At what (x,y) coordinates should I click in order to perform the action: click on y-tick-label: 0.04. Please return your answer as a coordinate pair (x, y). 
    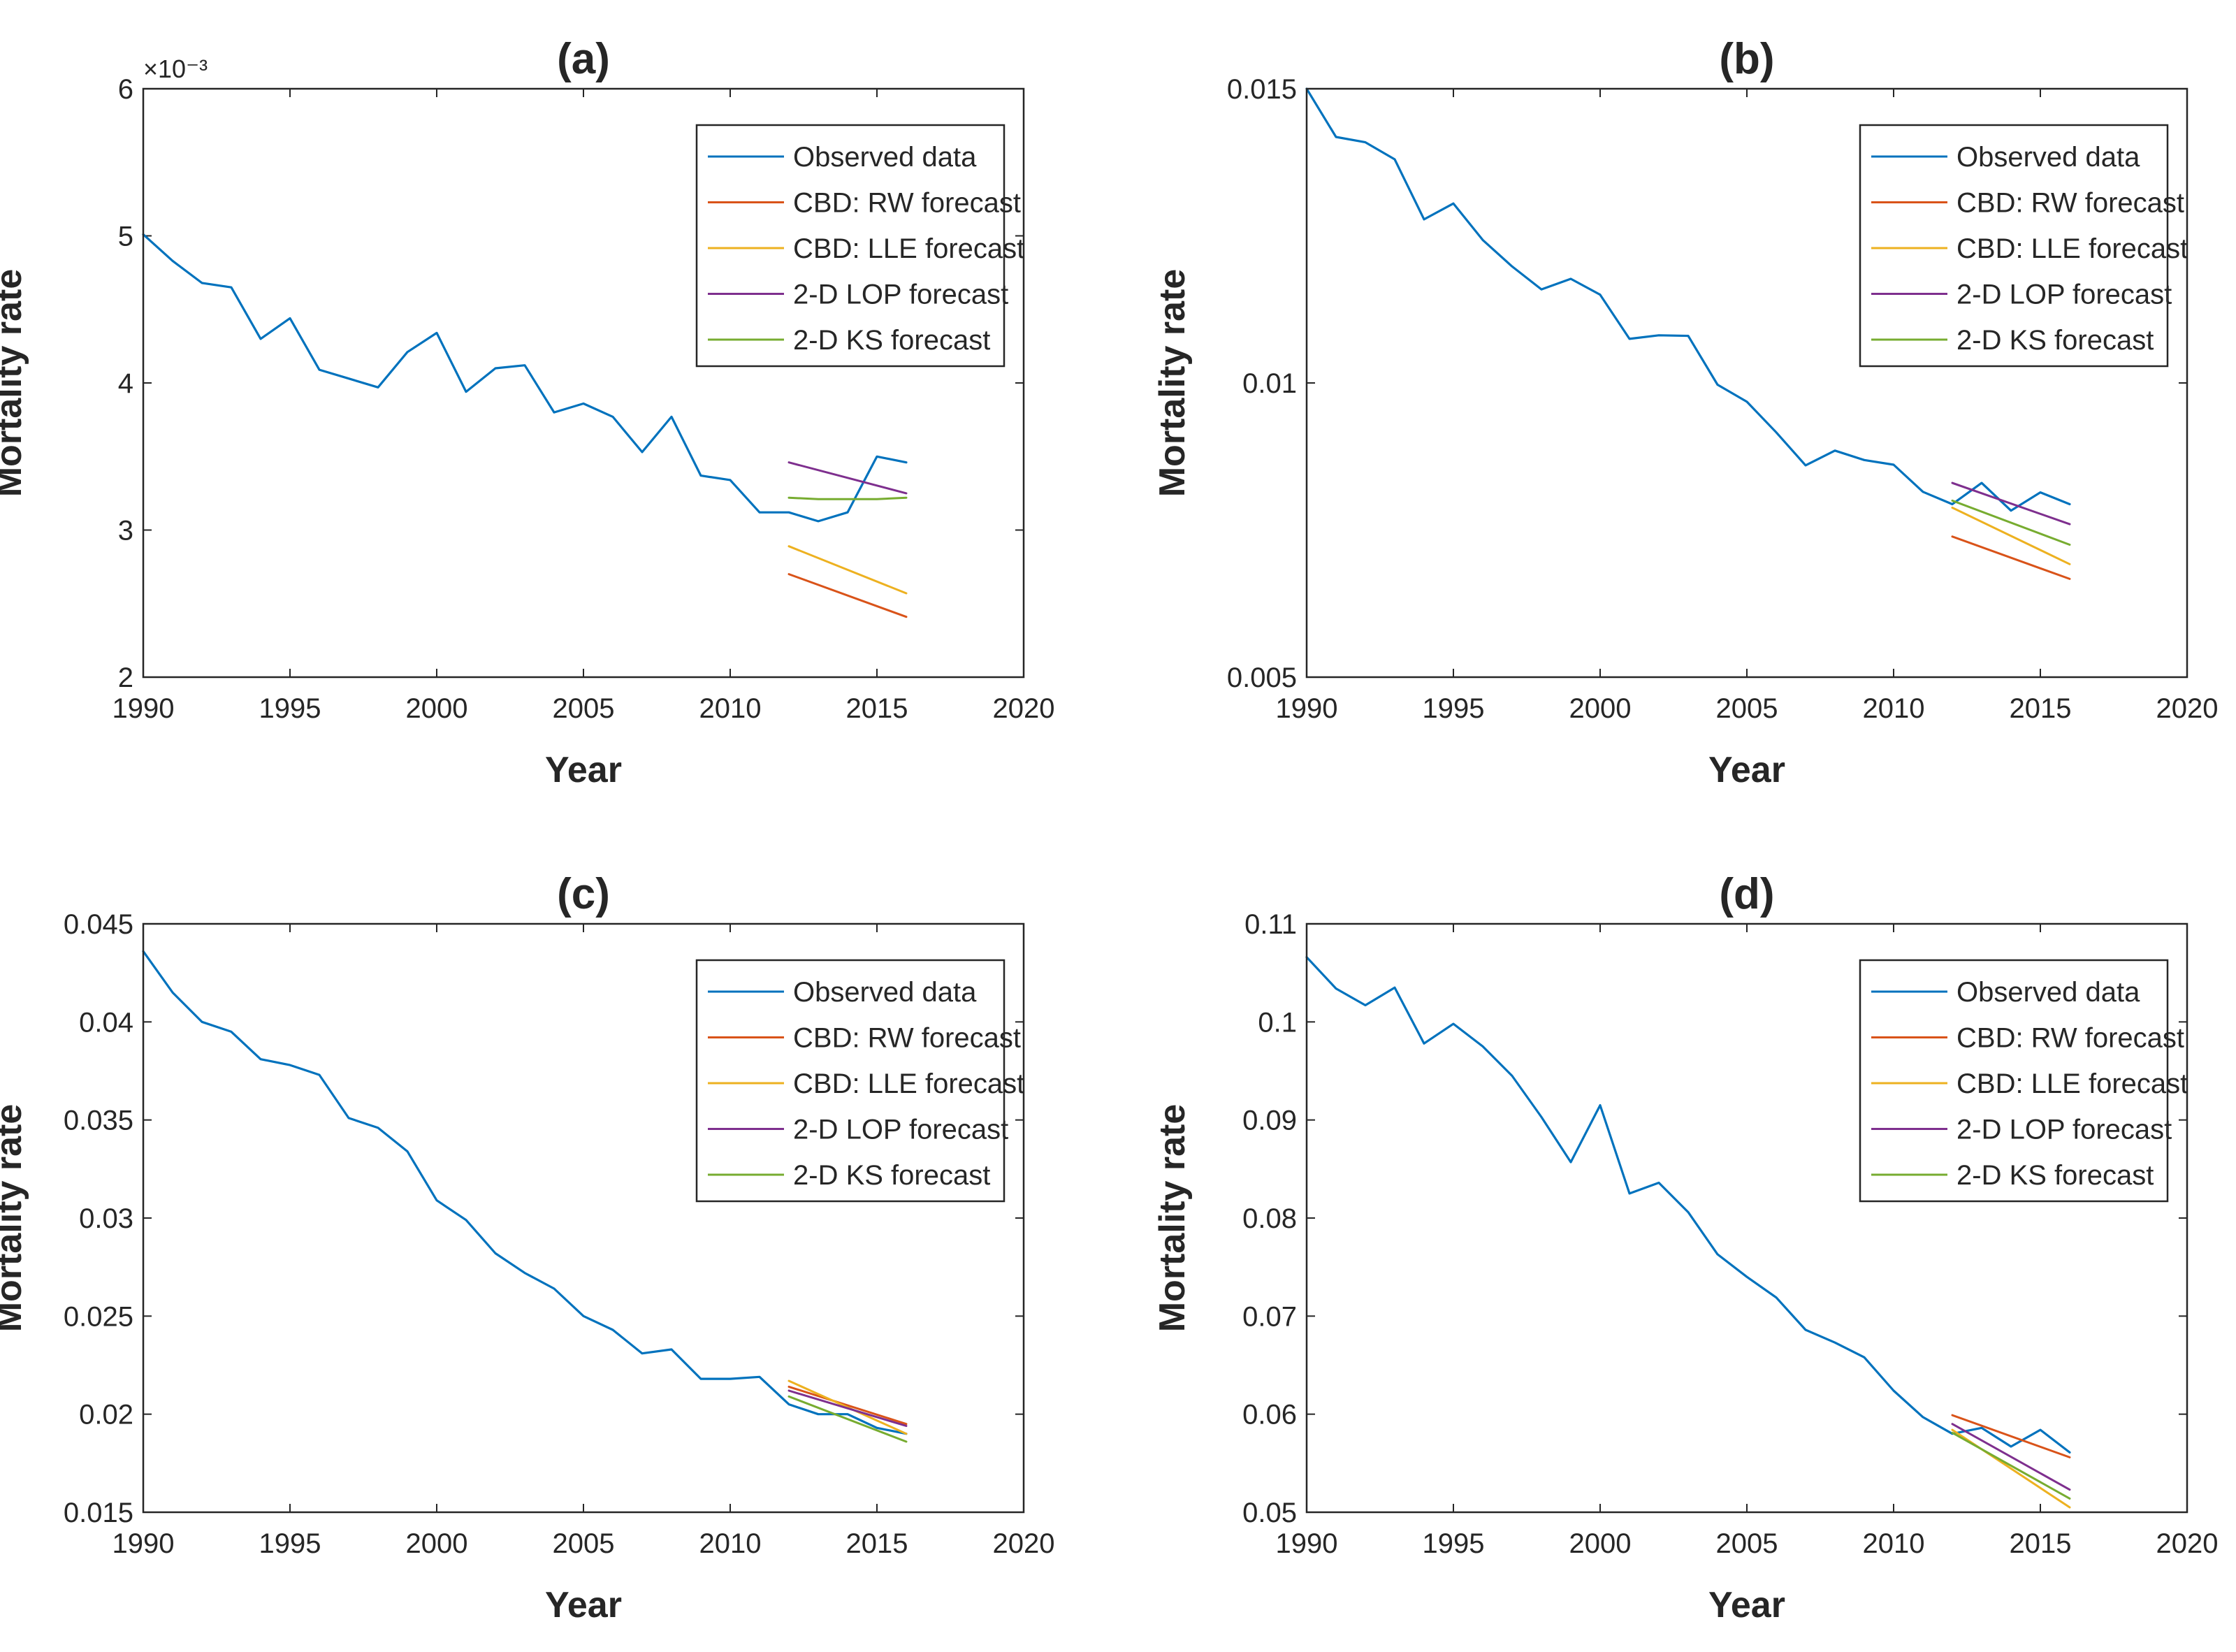
    Looking at the image, I should click on (106, 1023).